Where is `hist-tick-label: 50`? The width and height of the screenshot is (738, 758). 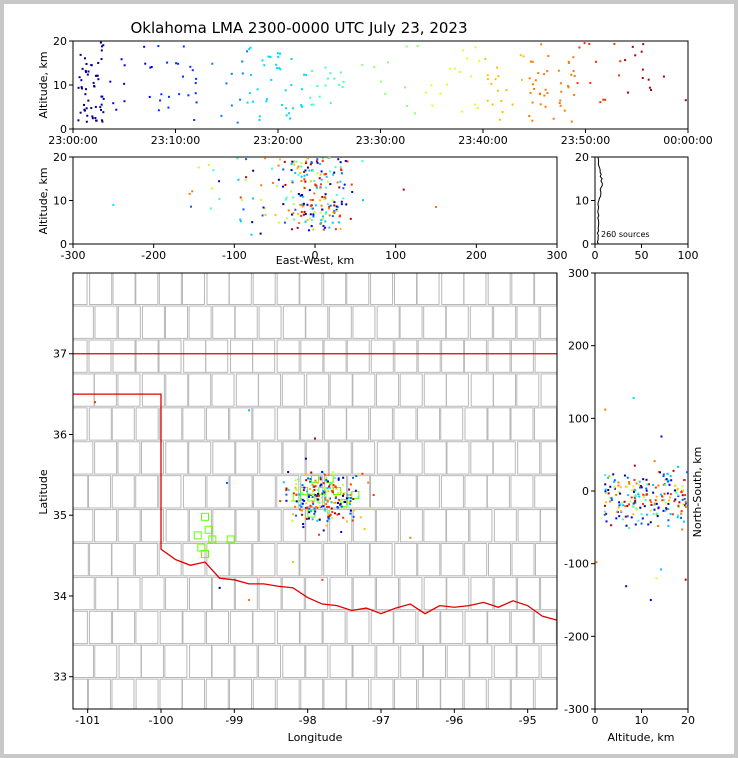 hist-tick-label: 50 is located at coordinates (642, 255).